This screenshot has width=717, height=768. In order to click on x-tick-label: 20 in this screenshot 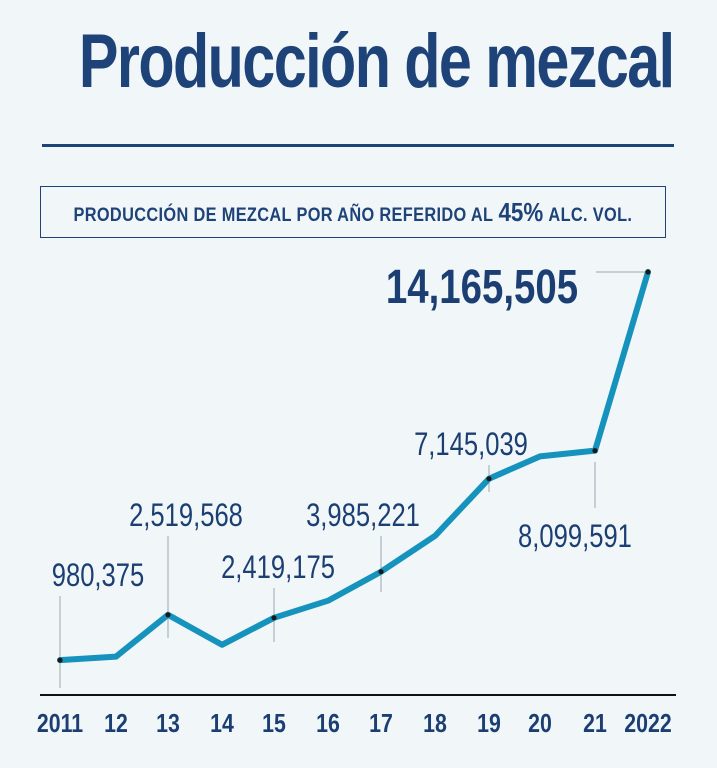, I will do `click(540, 724)`.